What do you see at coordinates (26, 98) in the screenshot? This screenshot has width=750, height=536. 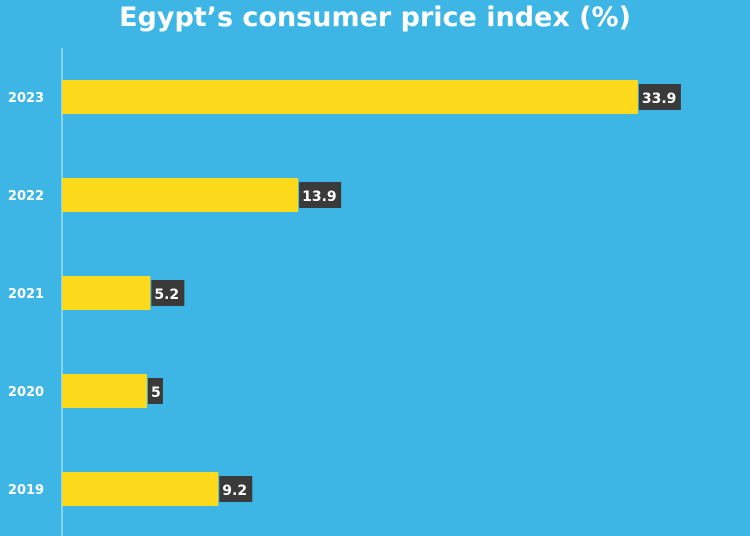 I see `category-label: 2023` at bounding box center [26, 98].